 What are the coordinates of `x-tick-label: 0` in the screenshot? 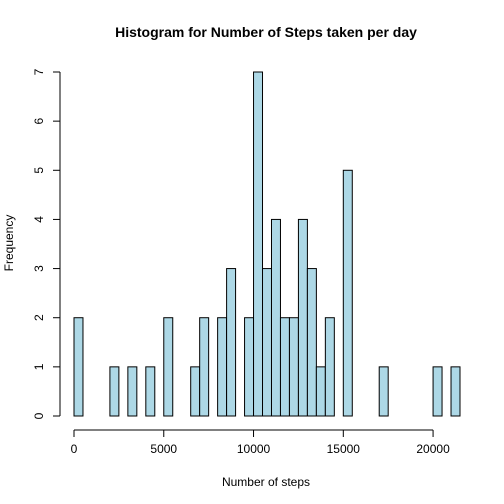 It's located at (74, 449).